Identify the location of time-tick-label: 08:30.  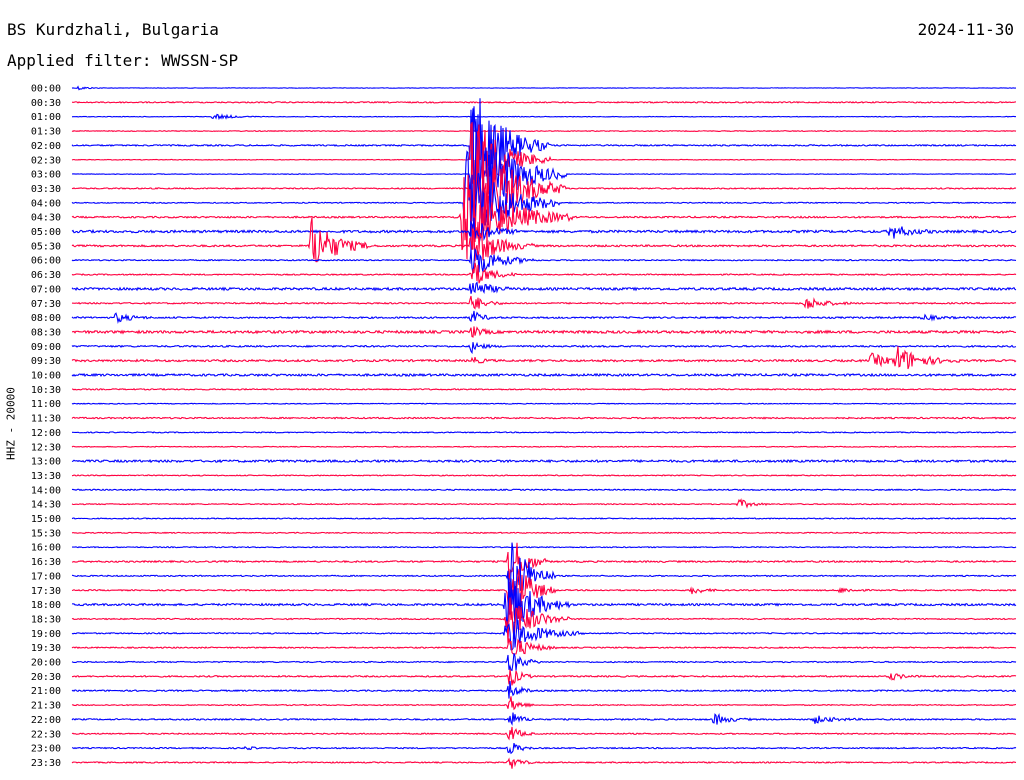
(46, 332).